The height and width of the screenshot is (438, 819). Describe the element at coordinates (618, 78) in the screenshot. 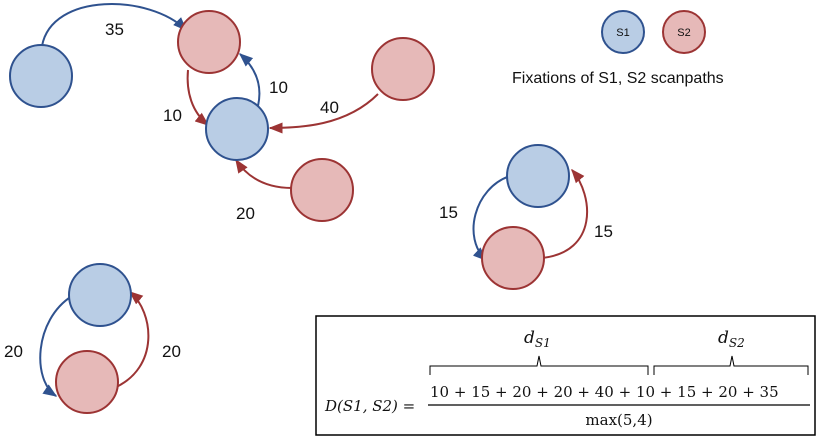

I see `legend-caption: Fixations of S1, S2 scanpaths` at that location.